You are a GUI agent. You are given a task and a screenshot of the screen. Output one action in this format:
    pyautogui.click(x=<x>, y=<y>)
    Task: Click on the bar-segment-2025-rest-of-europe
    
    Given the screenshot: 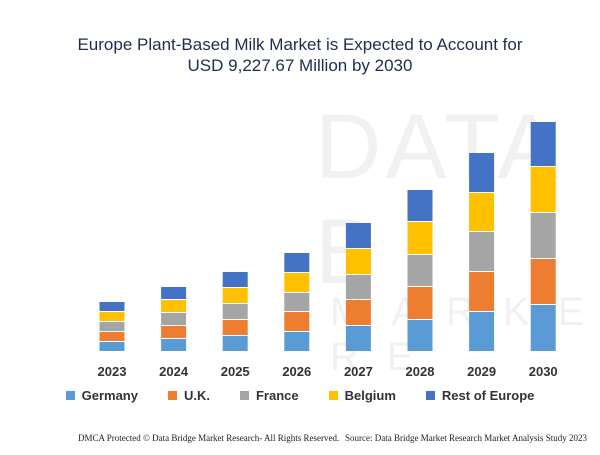 What is the action you would take?
    pyautogui.click(x=235, y=279)
    